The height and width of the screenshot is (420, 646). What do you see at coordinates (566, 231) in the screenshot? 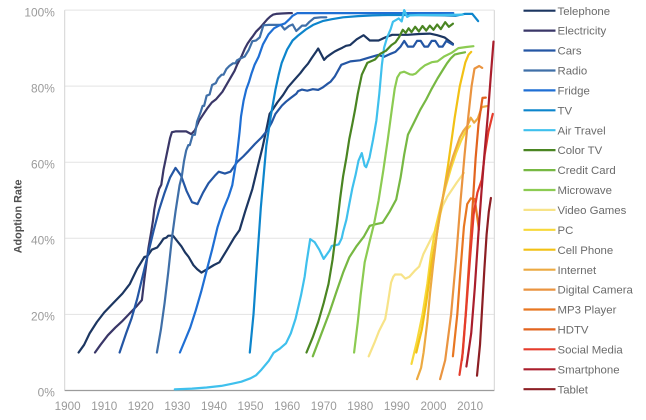
I see `svg-text: PC` at bounding box center [566, 231].